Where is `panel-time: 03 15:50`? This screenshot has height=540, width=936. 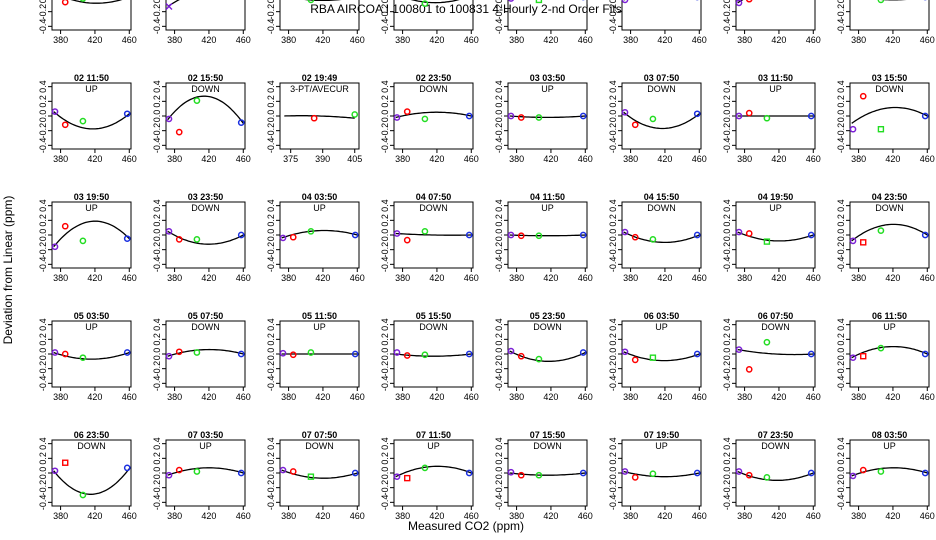 panel-time: 03 15:50 is located at coordinates (890, 78).